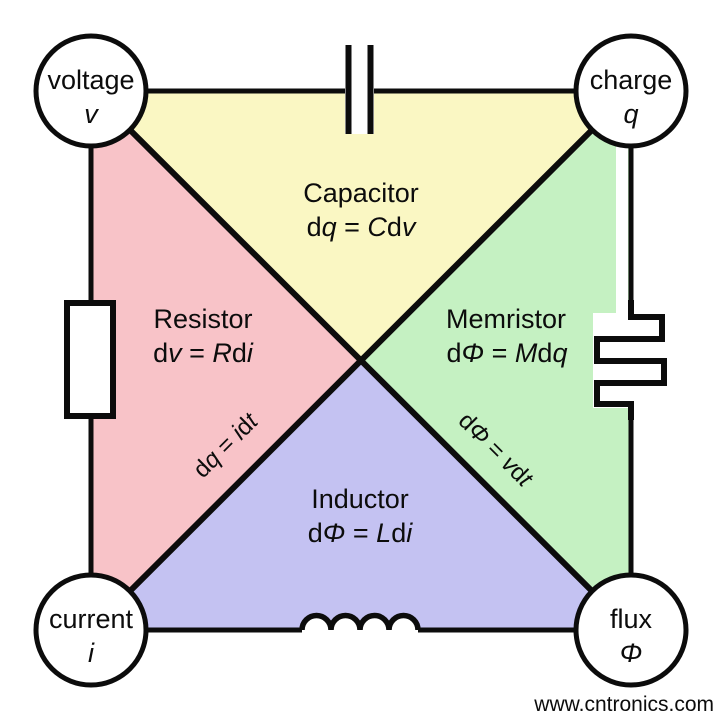 This screenshot has width=720, height=720. I want to click on node-voltage-label: voltage, so click(90, 80).